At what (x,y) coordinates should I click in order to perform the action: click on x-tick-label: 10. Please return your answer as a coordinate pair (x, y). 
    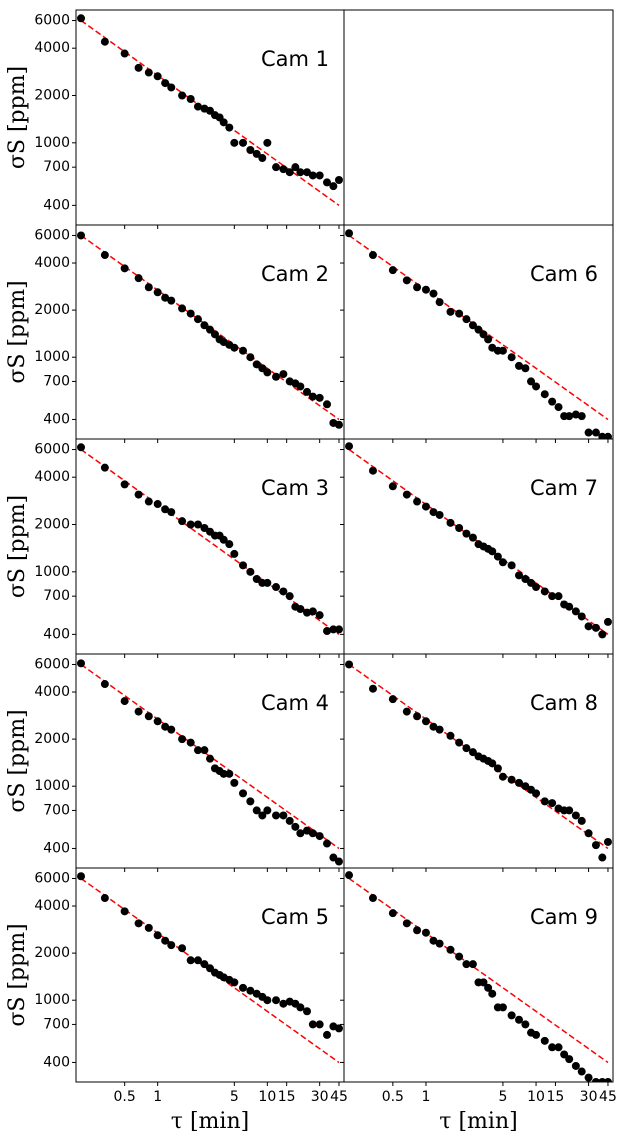
    Looking at the image, I should click on (267, 1097).